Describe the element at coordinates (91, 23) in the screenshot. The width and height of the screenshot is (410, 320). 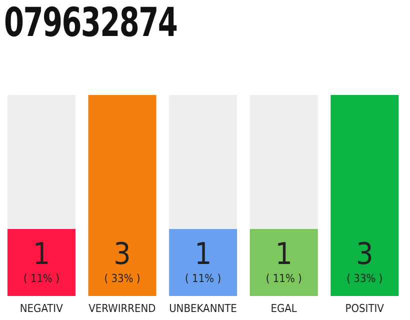
I see `chart-title: 079632874` at that location.